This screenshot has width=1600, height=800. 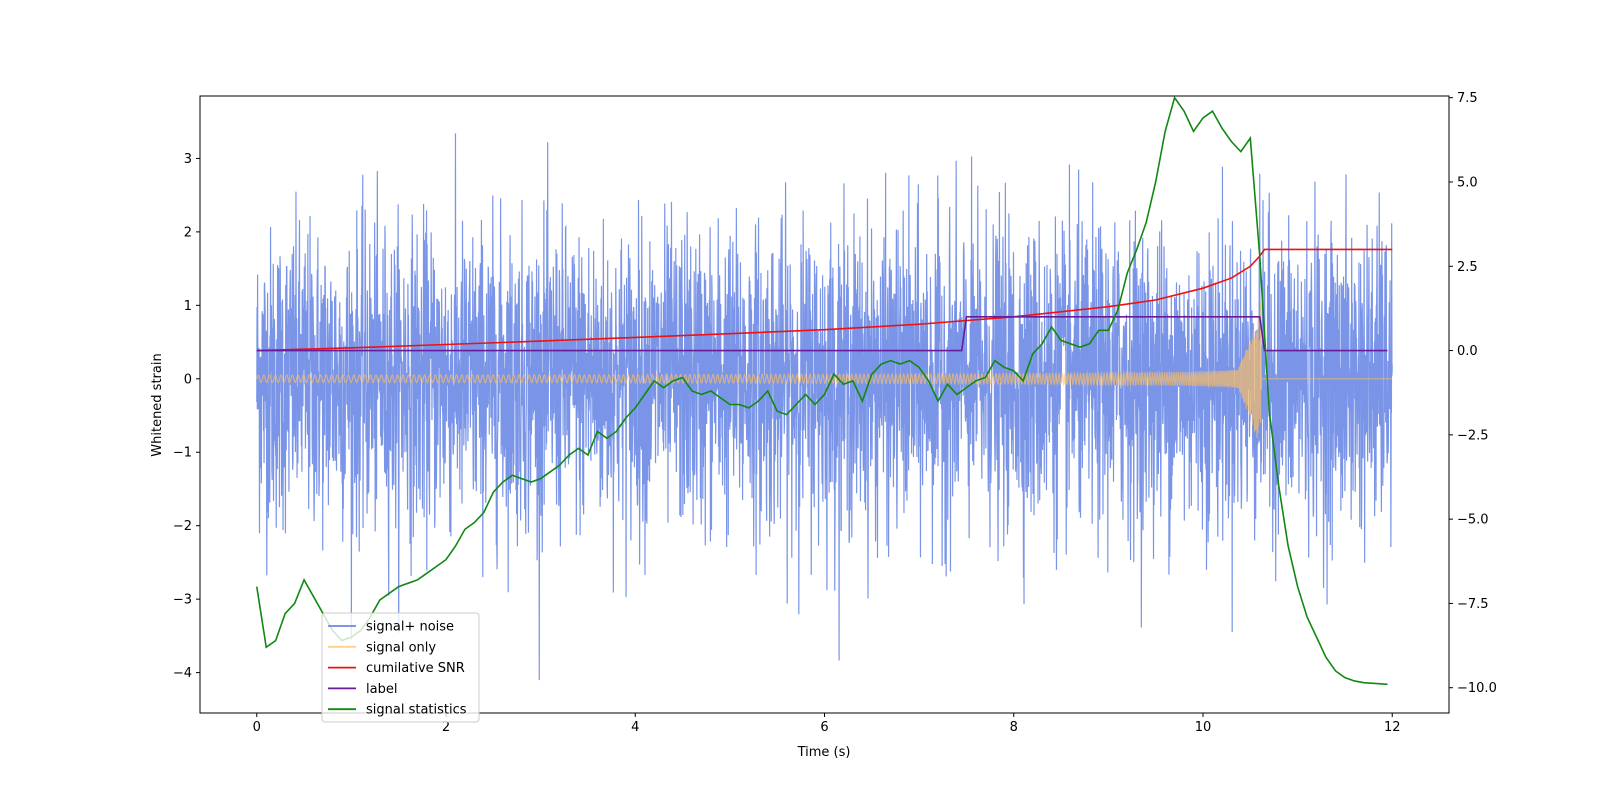 What do you see at coordinates (1392, 727) in the screenshot?
I see `x-tick-label: 12` at bounding box center [1392, 727].